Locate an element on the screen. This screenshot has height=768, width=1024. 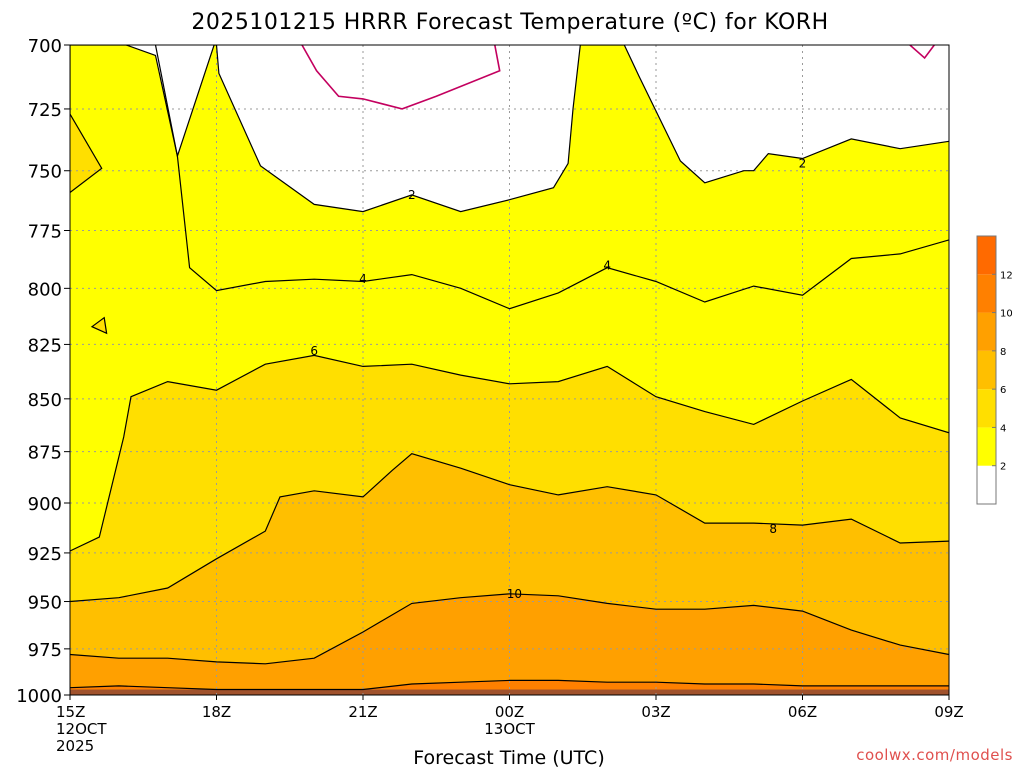
y-tick-label: 900 is located at coordinates (45, 504).